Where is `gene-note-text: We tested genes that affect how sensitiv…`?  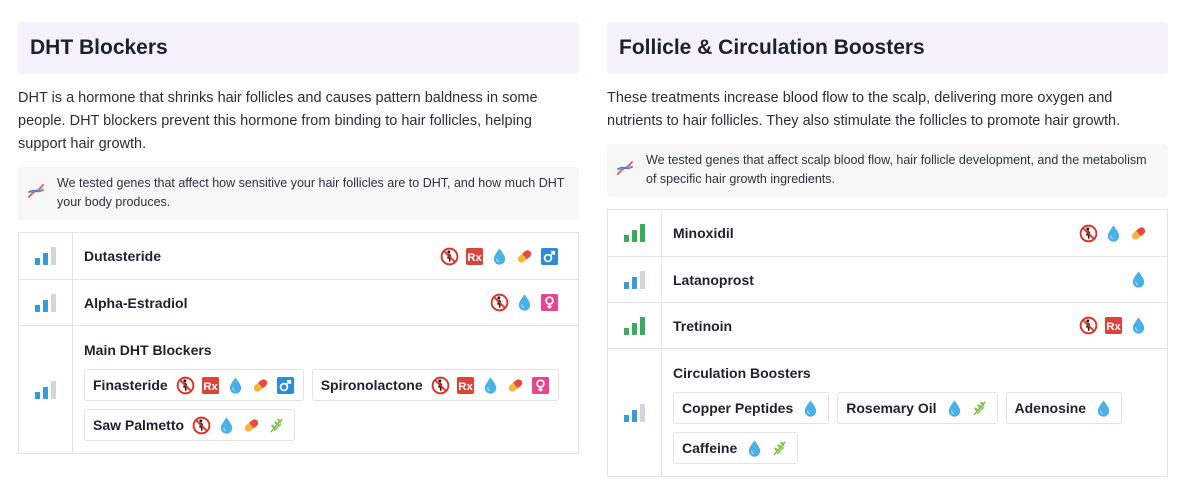
gene-note-text: We tested genes that affect how sensitiv… is located at coordinates (311, 192).